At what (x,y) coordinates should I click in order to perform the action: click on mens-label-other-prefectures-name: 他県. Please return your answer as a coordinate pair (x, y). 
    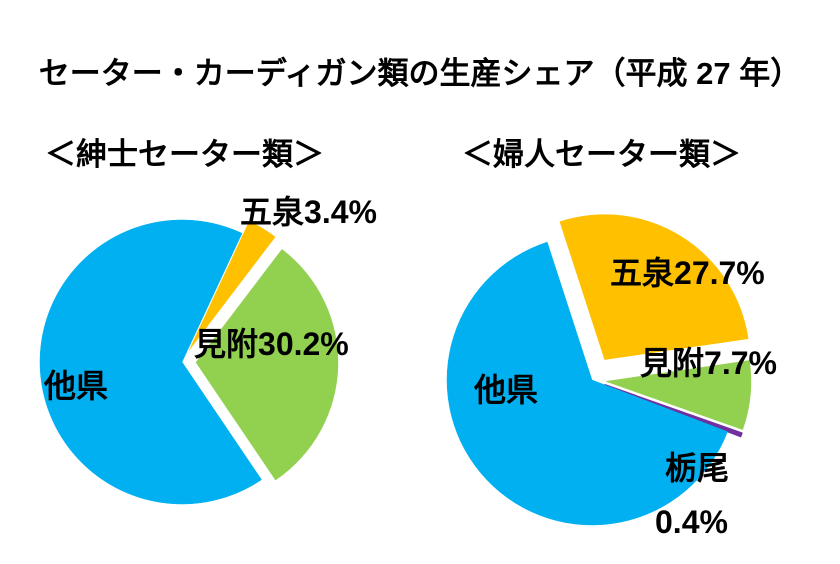
    Looking at the image, I should click on (76, 386).